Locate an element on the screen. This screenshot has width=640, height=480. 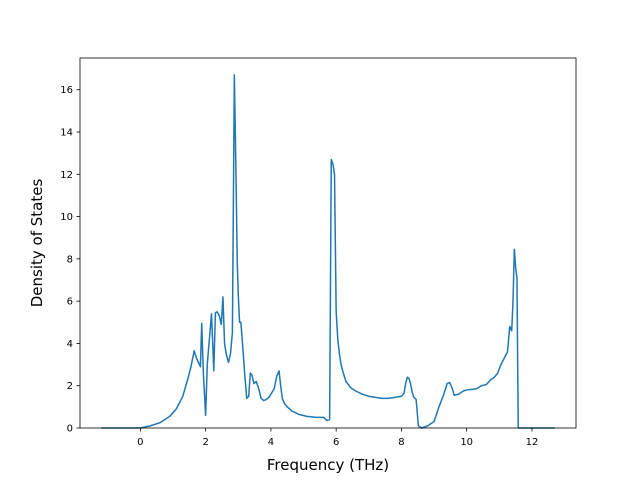
y-axis-ticks: 0 2 4 6 8 10 12 14 16 is located at coordinates (70, 260).